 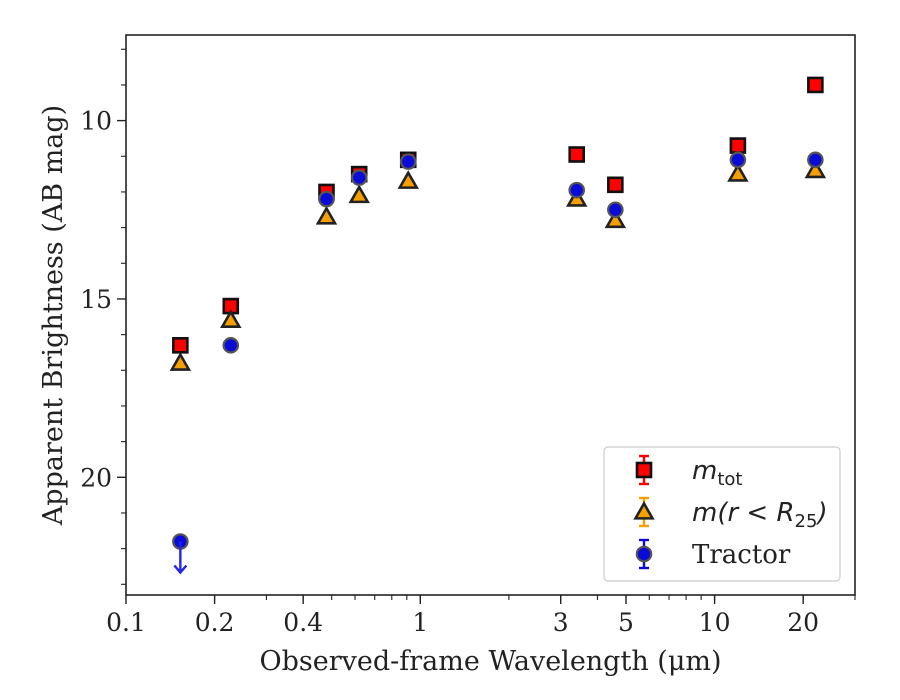 I want to click on x-tick-label: 0.2, so click(x=215, y=622).